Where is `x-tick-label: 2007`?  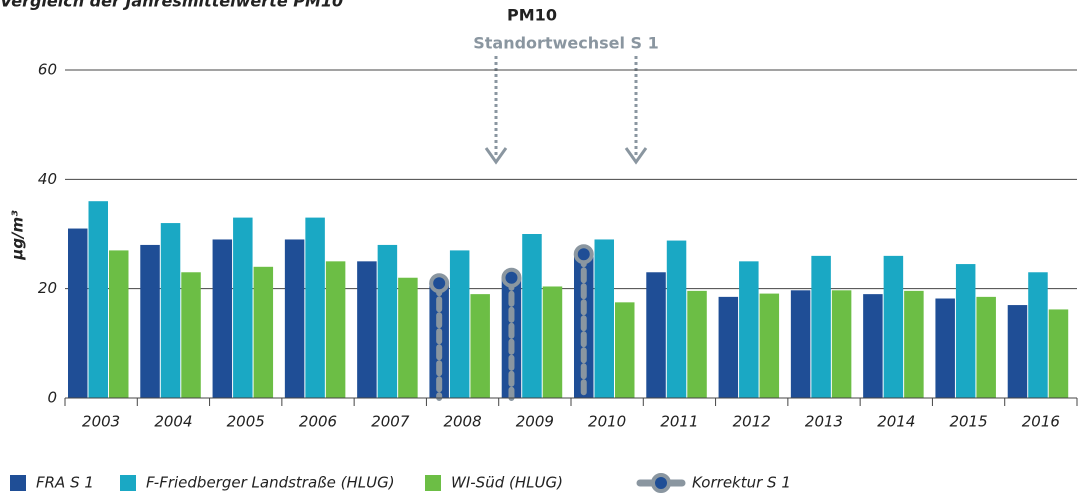
x-tick-label: 2007 is located at coordinates (390, 422).